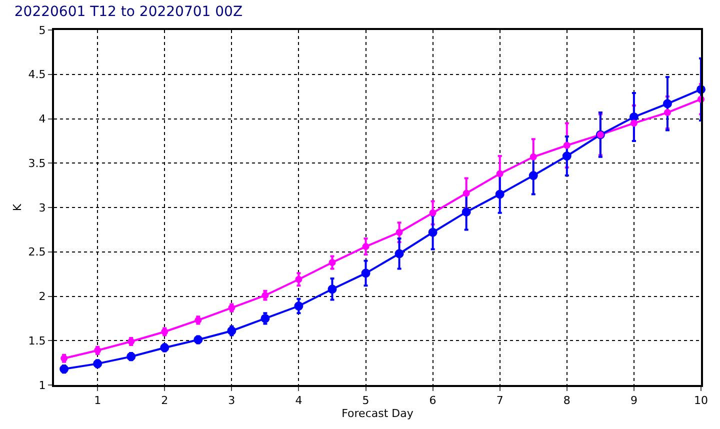  What do you see at coordinates (98, 401) in the screenshot?
I see `x-tick-label: 1` at bounding box center [98, 401].